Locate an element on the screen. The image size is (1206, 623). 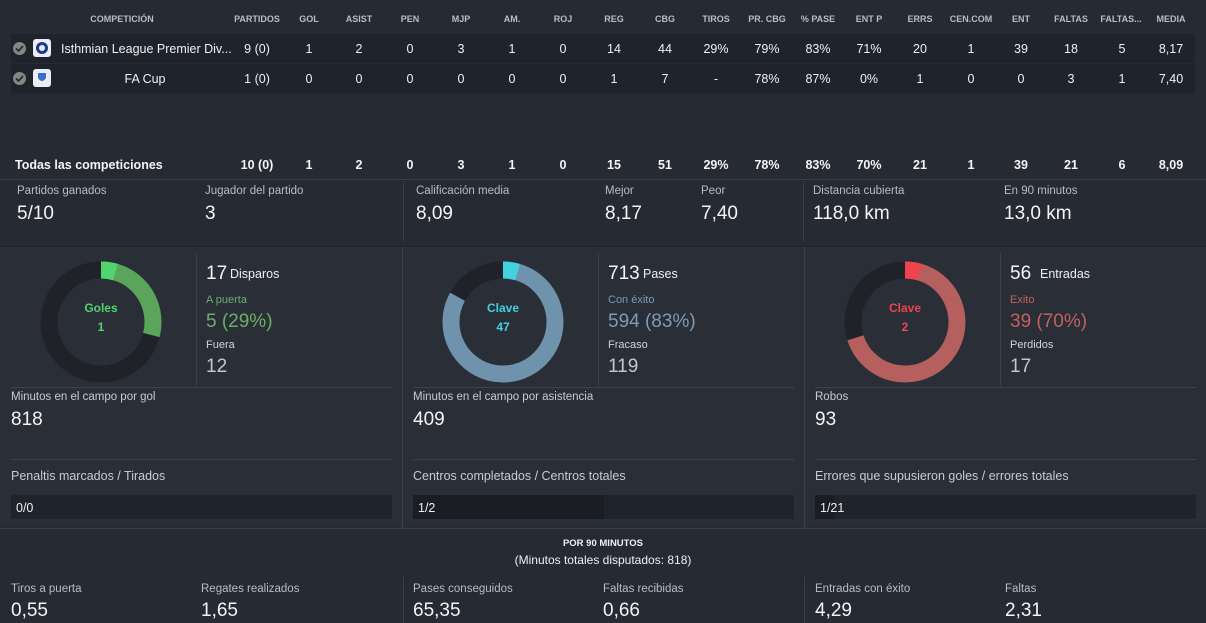
col-header: ENT is located at coordinates (1021, 19).